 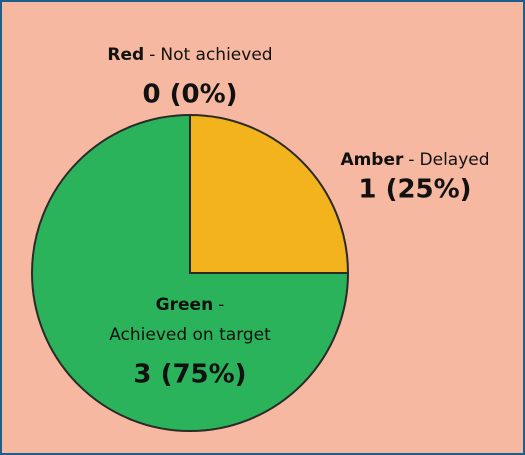 I want to click on slice-label: Amber - Delayed, so click(x=414, y=160).